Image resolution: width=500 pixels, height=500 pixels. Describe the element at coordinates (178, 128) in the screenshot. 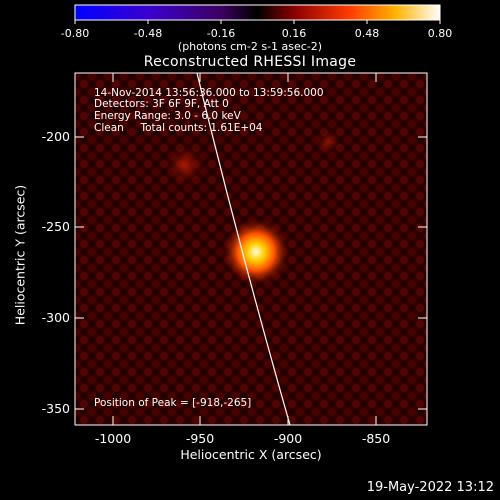

I see `annotation-clean-counts: Clean Total counts: 1.61E+04` at that location.